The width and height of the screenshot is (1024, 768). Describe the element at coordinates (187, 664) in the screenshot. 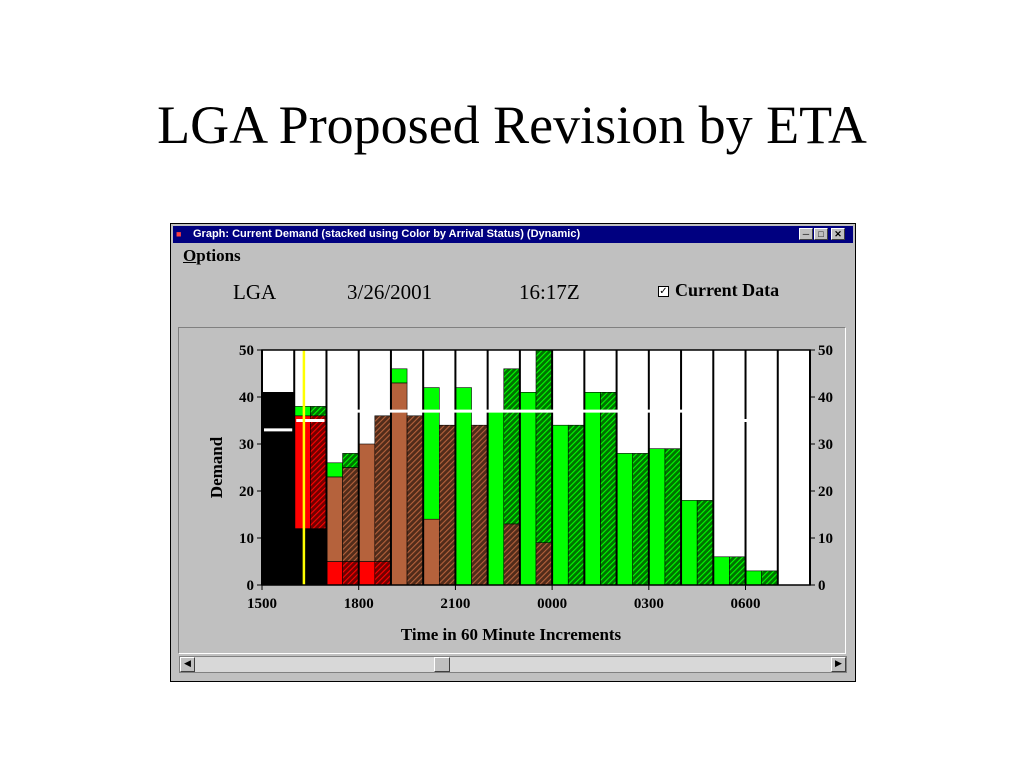

I see `scroll-left-icon: ◀` at that location.